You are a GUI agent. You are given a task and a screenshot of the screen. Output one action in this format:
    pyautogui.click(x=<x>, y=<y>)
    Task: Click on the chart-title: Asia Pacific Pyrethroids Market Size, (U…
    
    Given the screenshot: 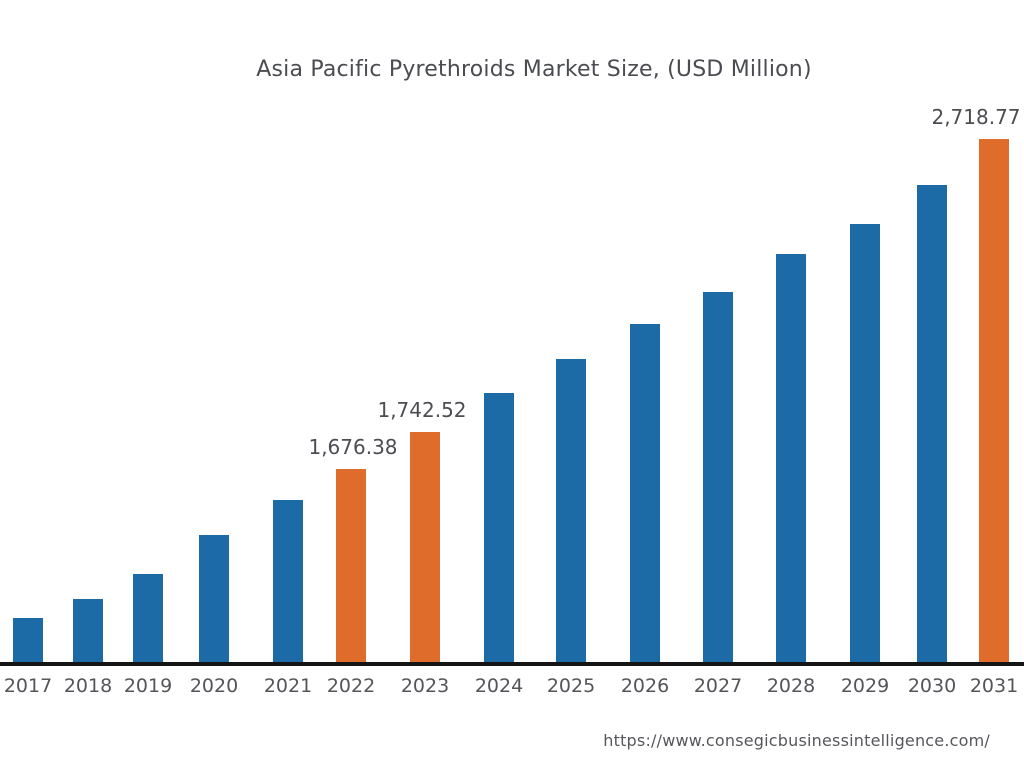 What is the action you would take?
    pyautogui.click(x=534, y=69)
    